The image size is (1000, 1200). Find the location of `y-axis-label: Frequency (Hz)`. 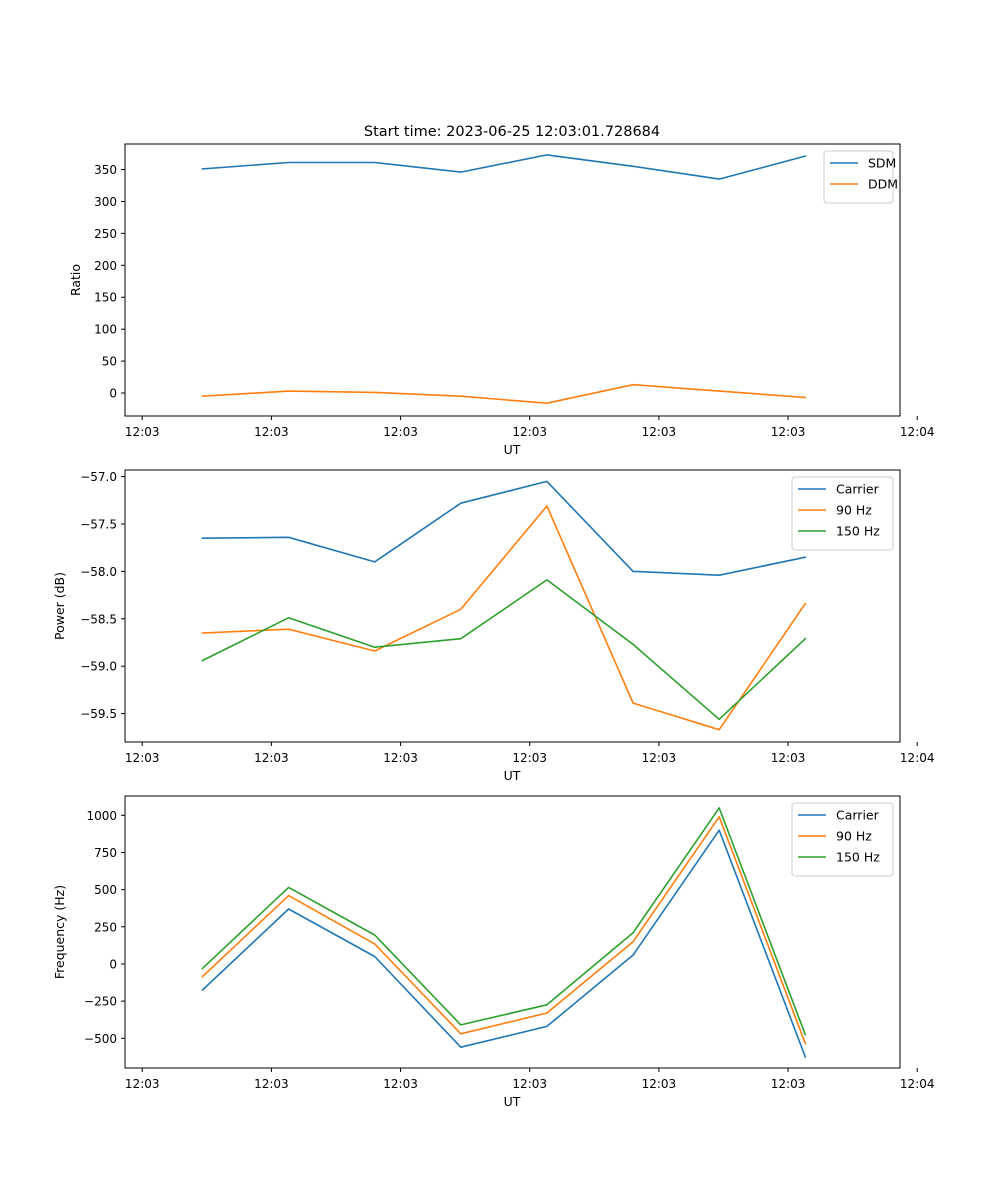

y-axis-label: Frequency (Hz) is located at coordinates (59, 932).